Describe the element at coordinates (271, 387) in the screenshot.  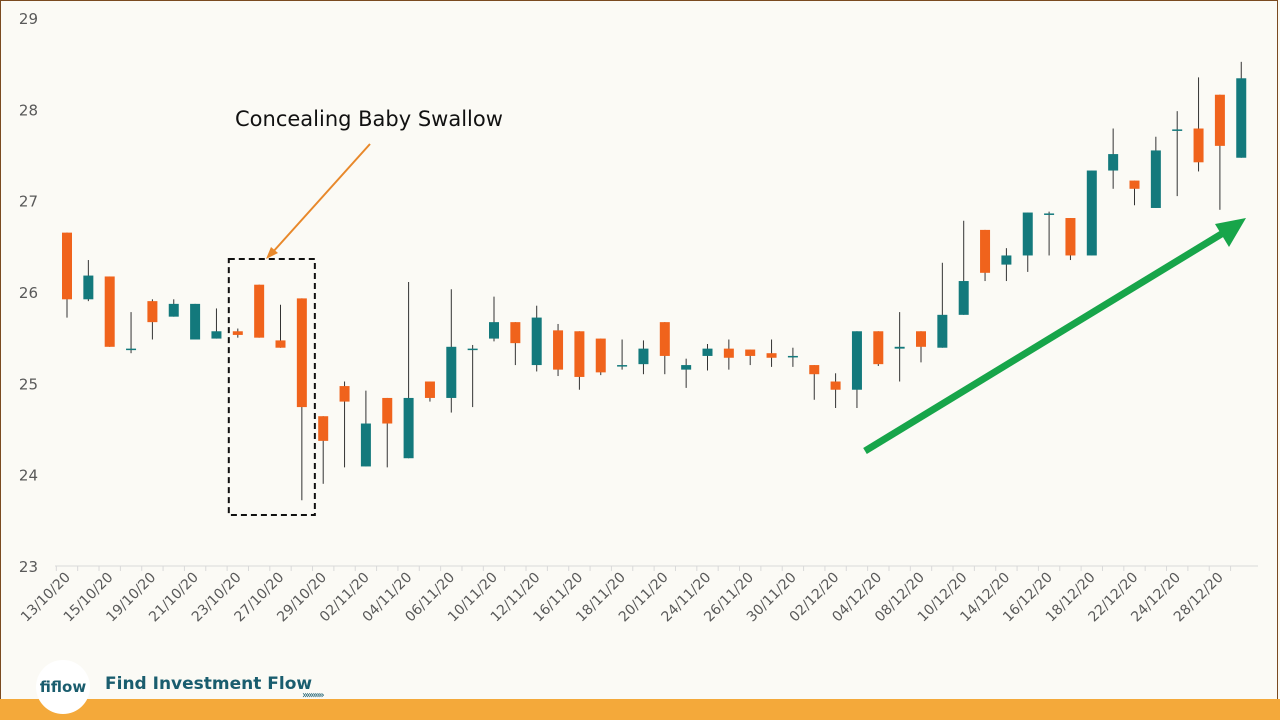
I see `pattern-highlight-box` at that location.